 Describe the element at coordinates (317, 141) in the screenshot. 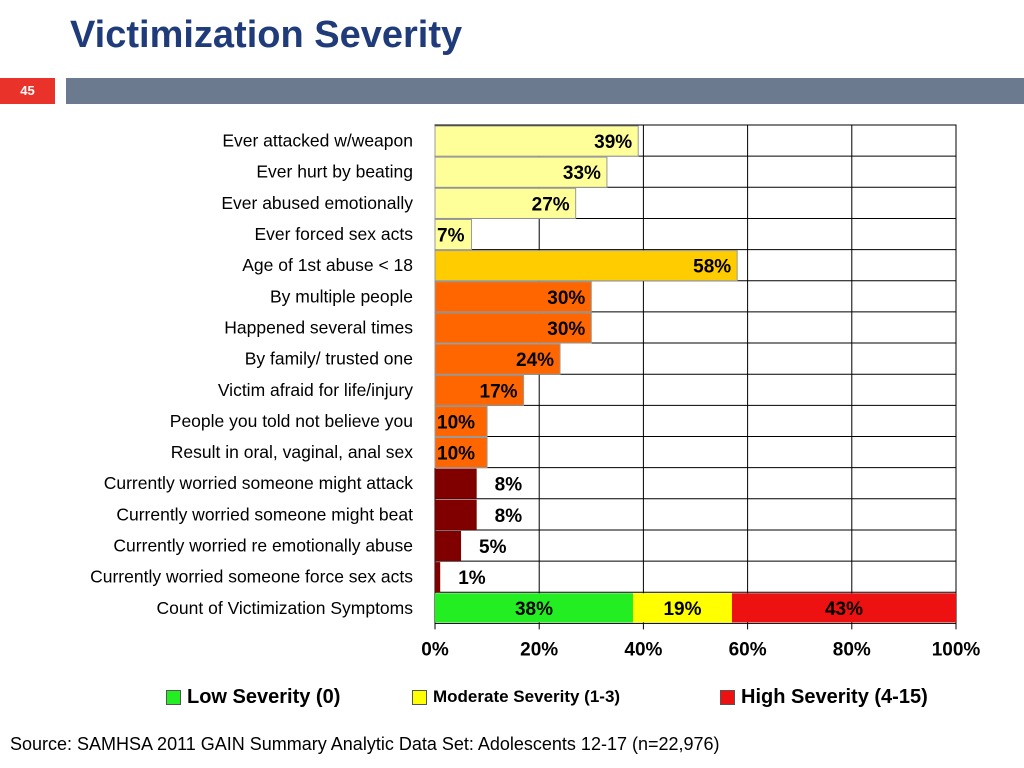

I see `category-label: Ever attacked w/weapon` at that location.